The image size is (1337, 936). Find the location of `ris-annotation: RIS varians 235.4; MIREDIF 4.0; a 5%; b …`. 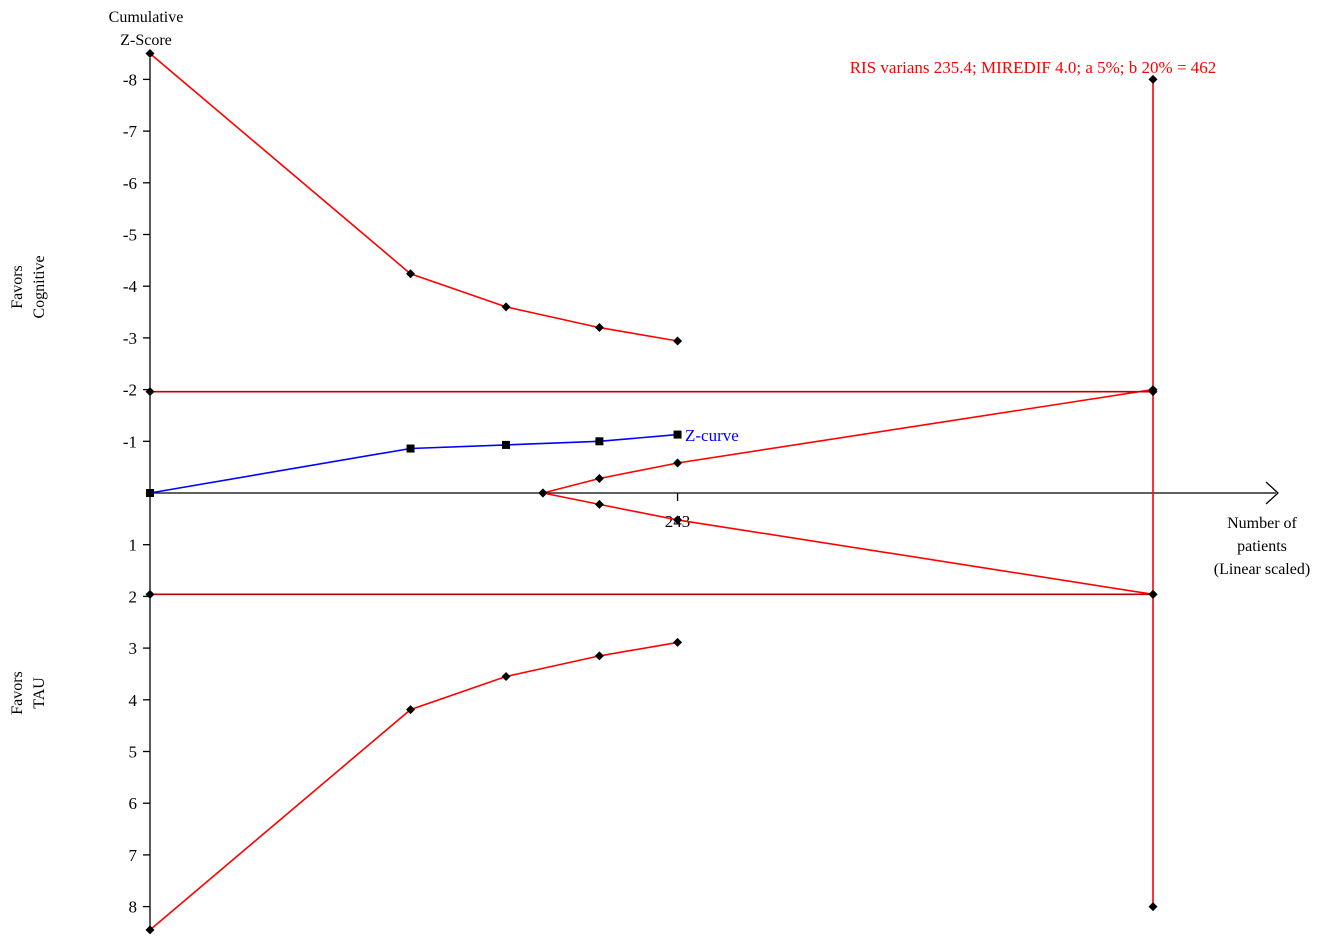

ris-annotation: RIS varians 235.4; MIREDIF 4.0; a 5%; b … is located at coordinates (1033, 67).